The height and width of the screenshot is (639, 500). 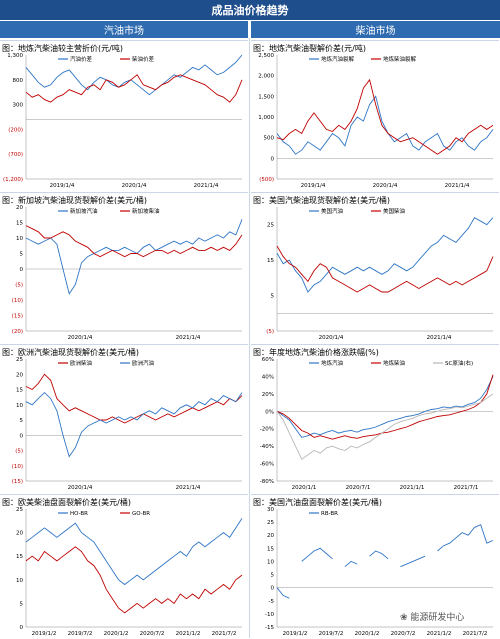 I want to click on y-tick-label: 1,300, so click(x=15, y=56).